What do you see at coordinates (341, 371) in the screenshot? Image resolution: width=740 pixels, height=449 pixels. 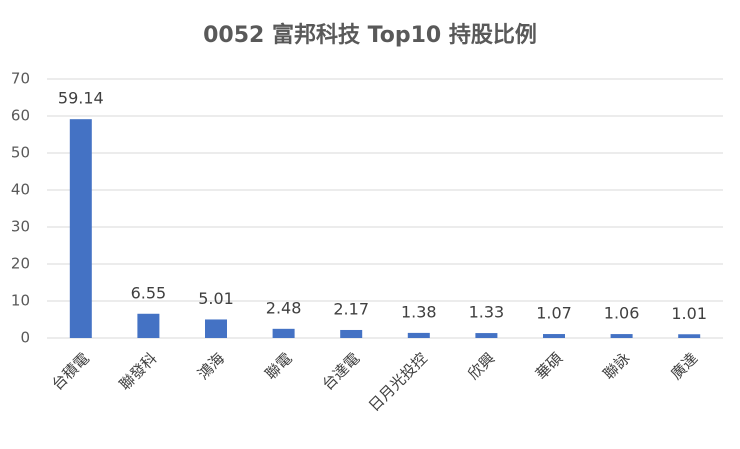 I see `x-tick-label: 台達電` at bounding box center [341, 371].